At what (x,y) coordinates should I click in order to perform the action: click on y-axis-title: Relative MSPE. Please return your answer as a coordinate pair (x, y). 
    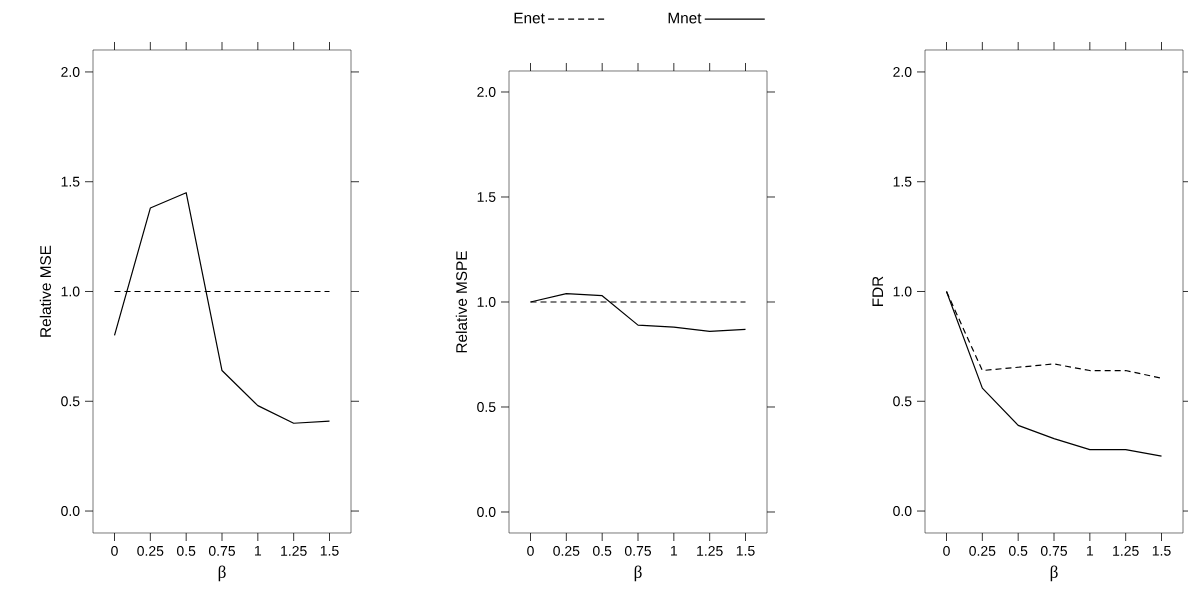
    Looking at the image, I should click on (461, 302).